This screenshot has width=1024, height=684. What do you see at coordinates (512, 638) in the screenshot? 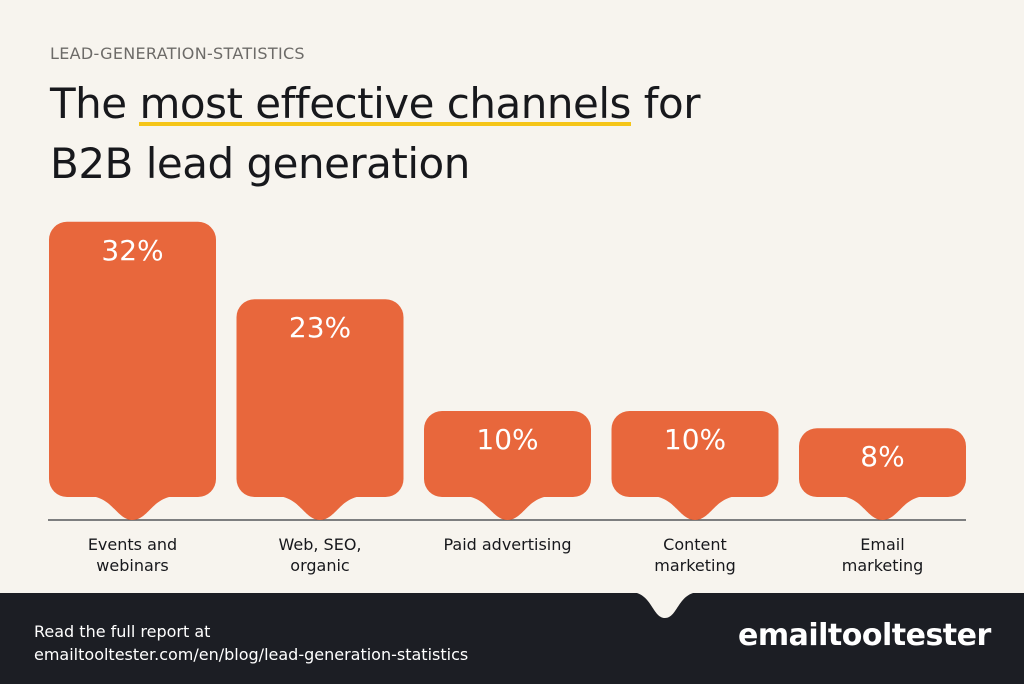
I see `footer` at bounding box center [512, 638].